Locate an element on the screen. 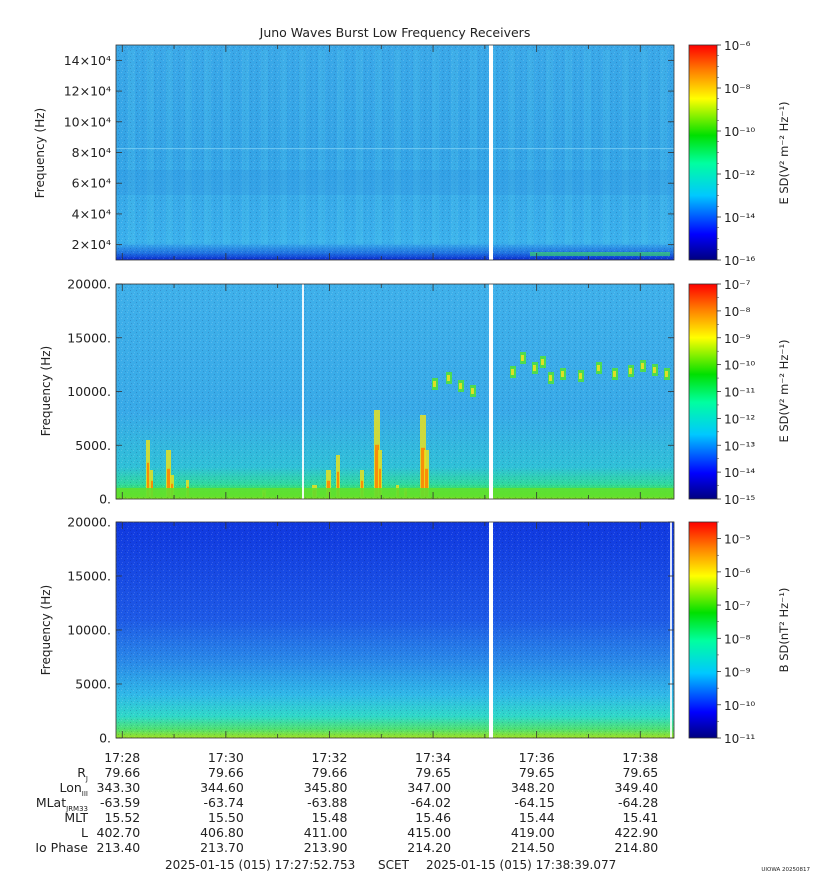 This screenshot has width=815, height=880. y-tick-label: 2×10⁴ is located at coordinates (91, 244).